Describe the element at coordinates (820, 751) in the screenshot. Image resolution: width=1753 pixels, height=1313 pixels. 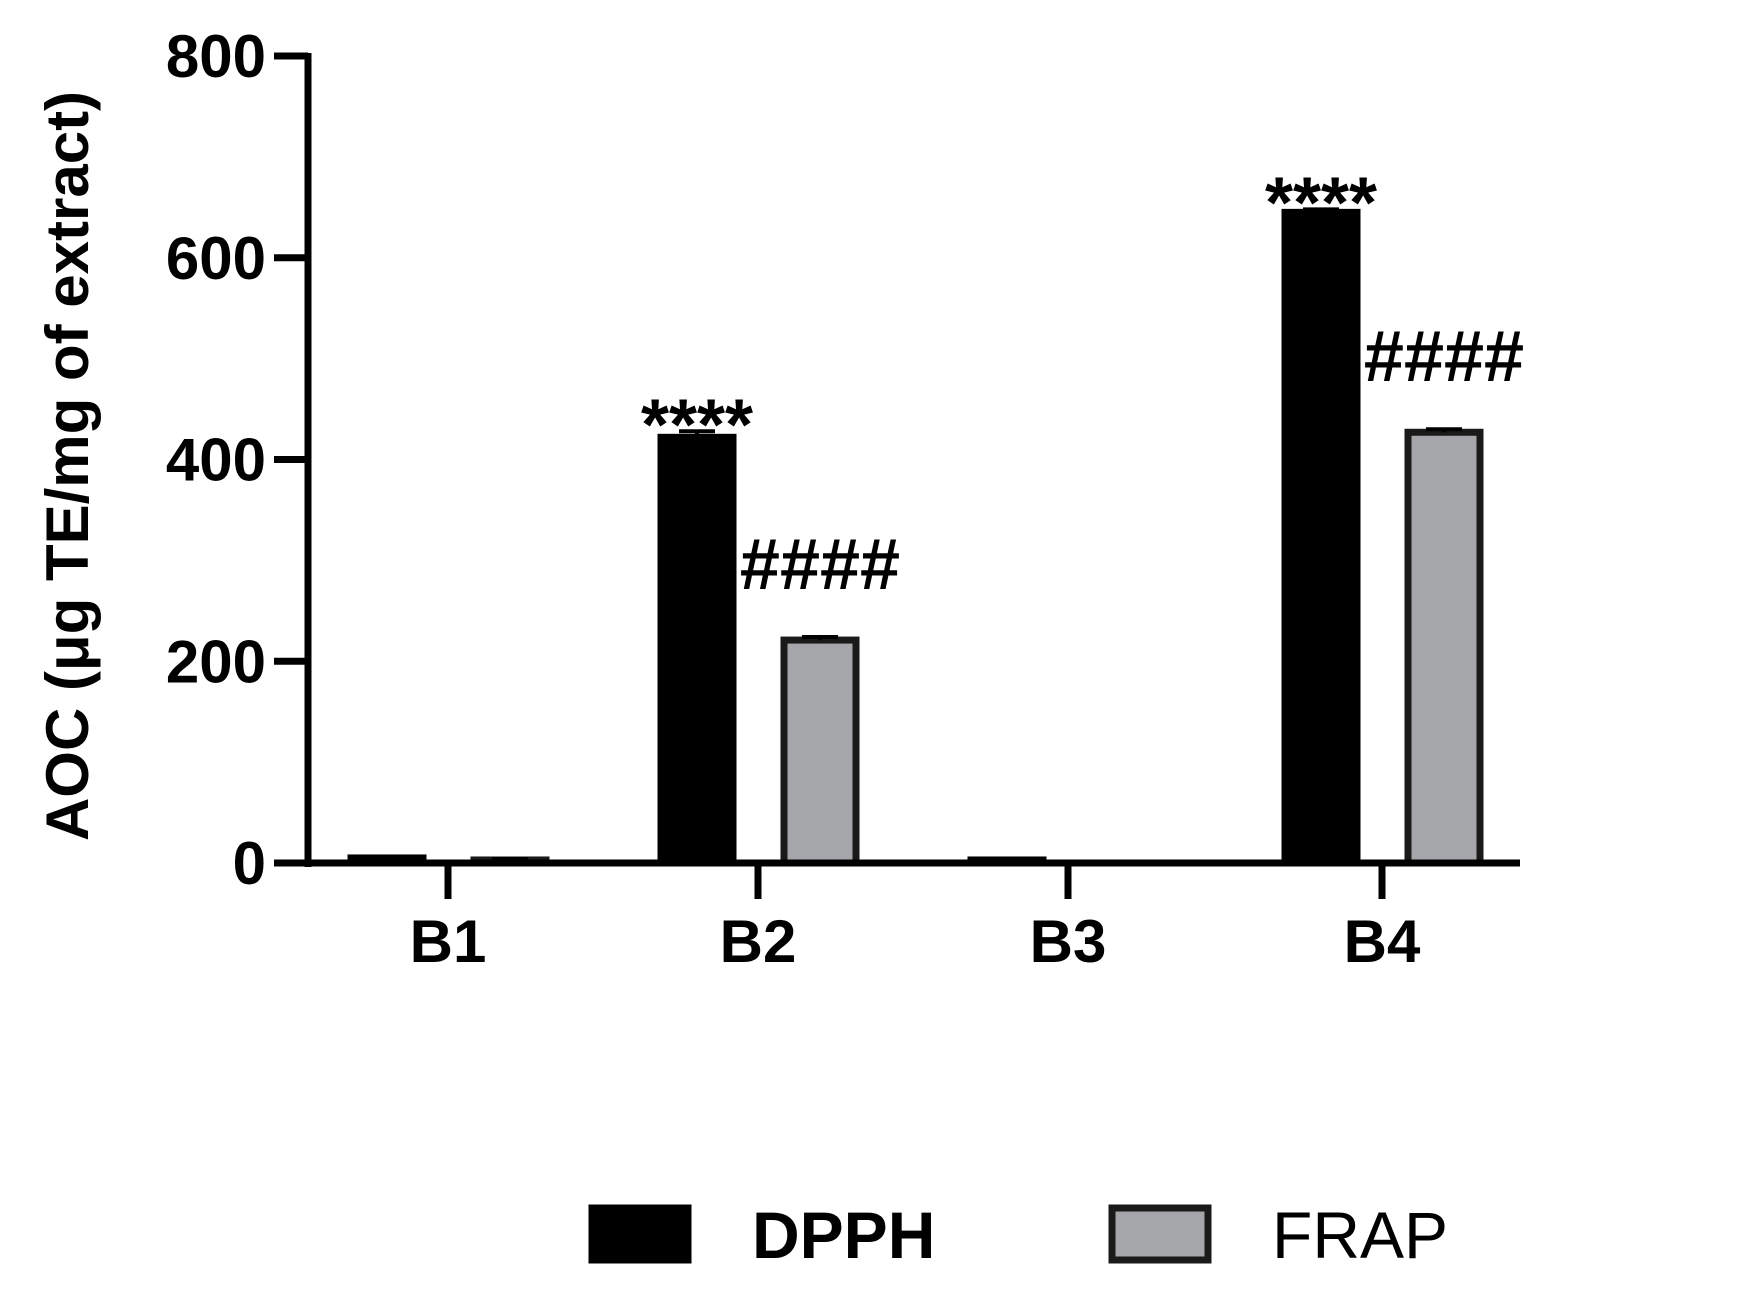
I see `bar-b2-frap` at that location.